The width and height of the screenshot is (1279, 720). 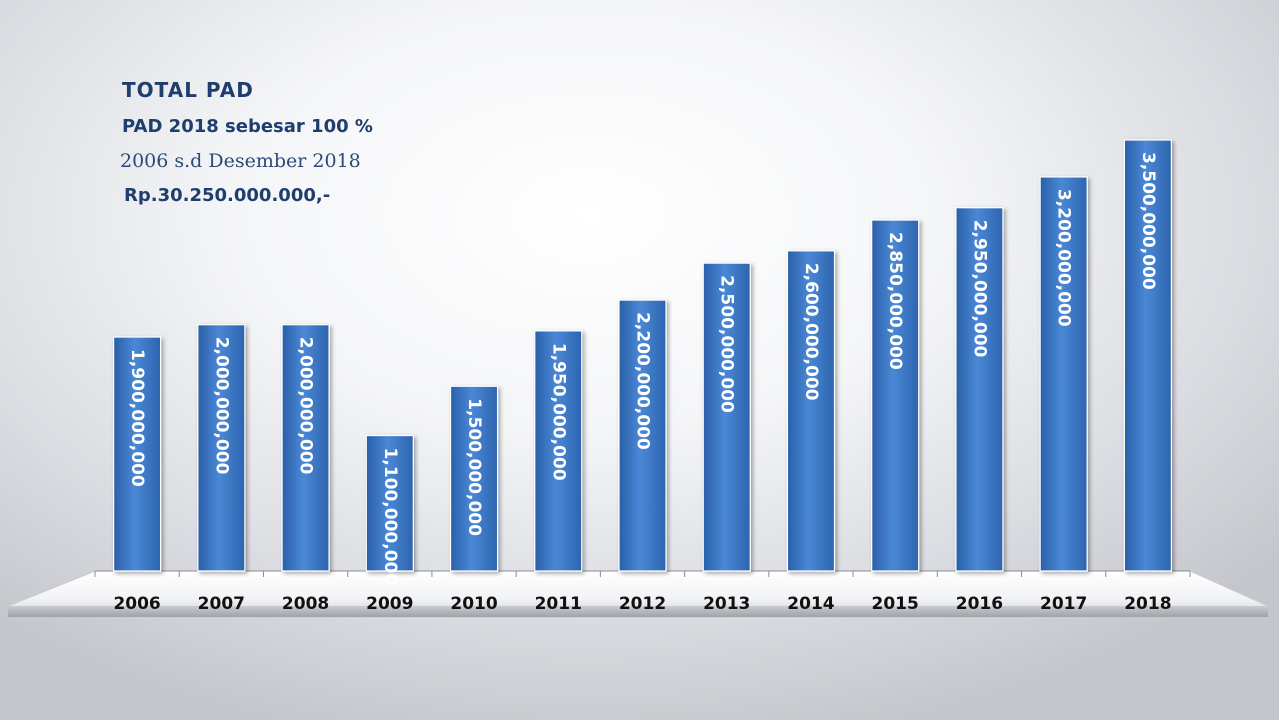 What do you see at coordinates (1063, 374) in the screenshot?
I see `bar-2017` at bounding box center [1063, 374].